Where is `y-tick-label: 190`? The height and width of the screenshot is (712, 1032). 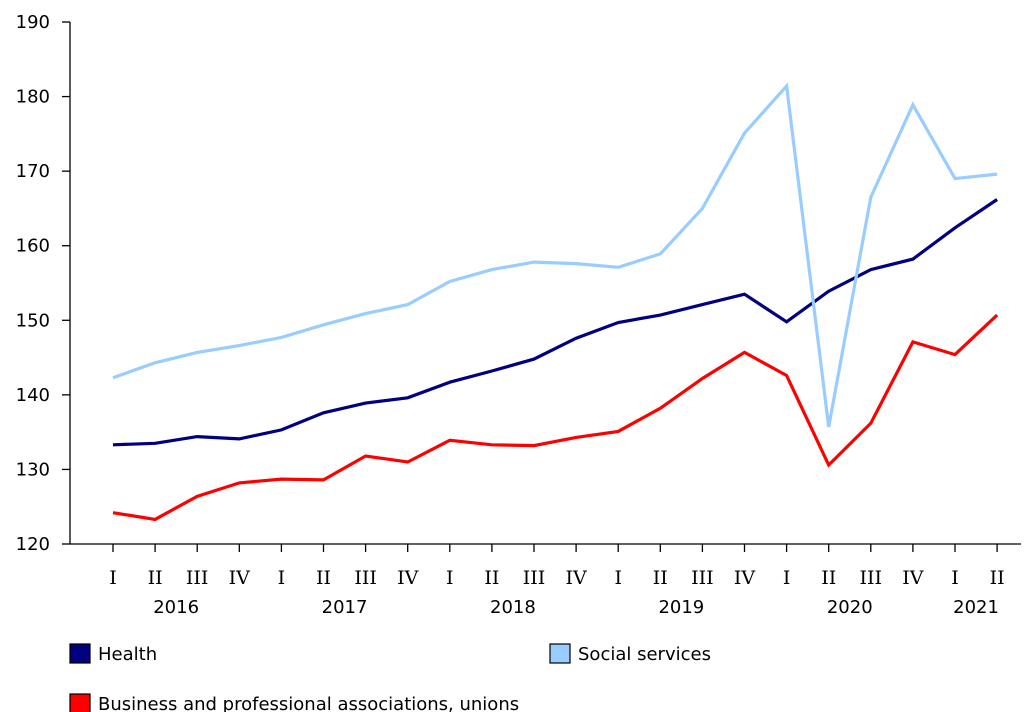 y-tick-label: 190 is located at coordinates (33, 22).